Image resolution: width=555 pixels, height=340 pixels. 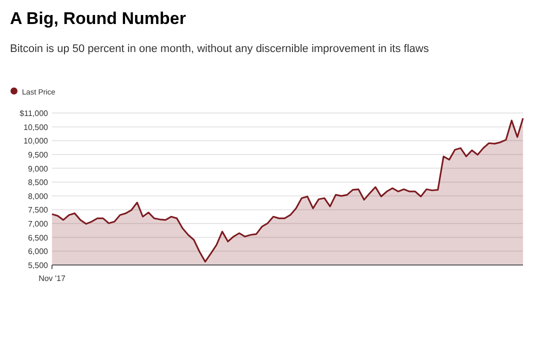 I want to click on y-tick-label: 7,000, so click(x=38, y=224).